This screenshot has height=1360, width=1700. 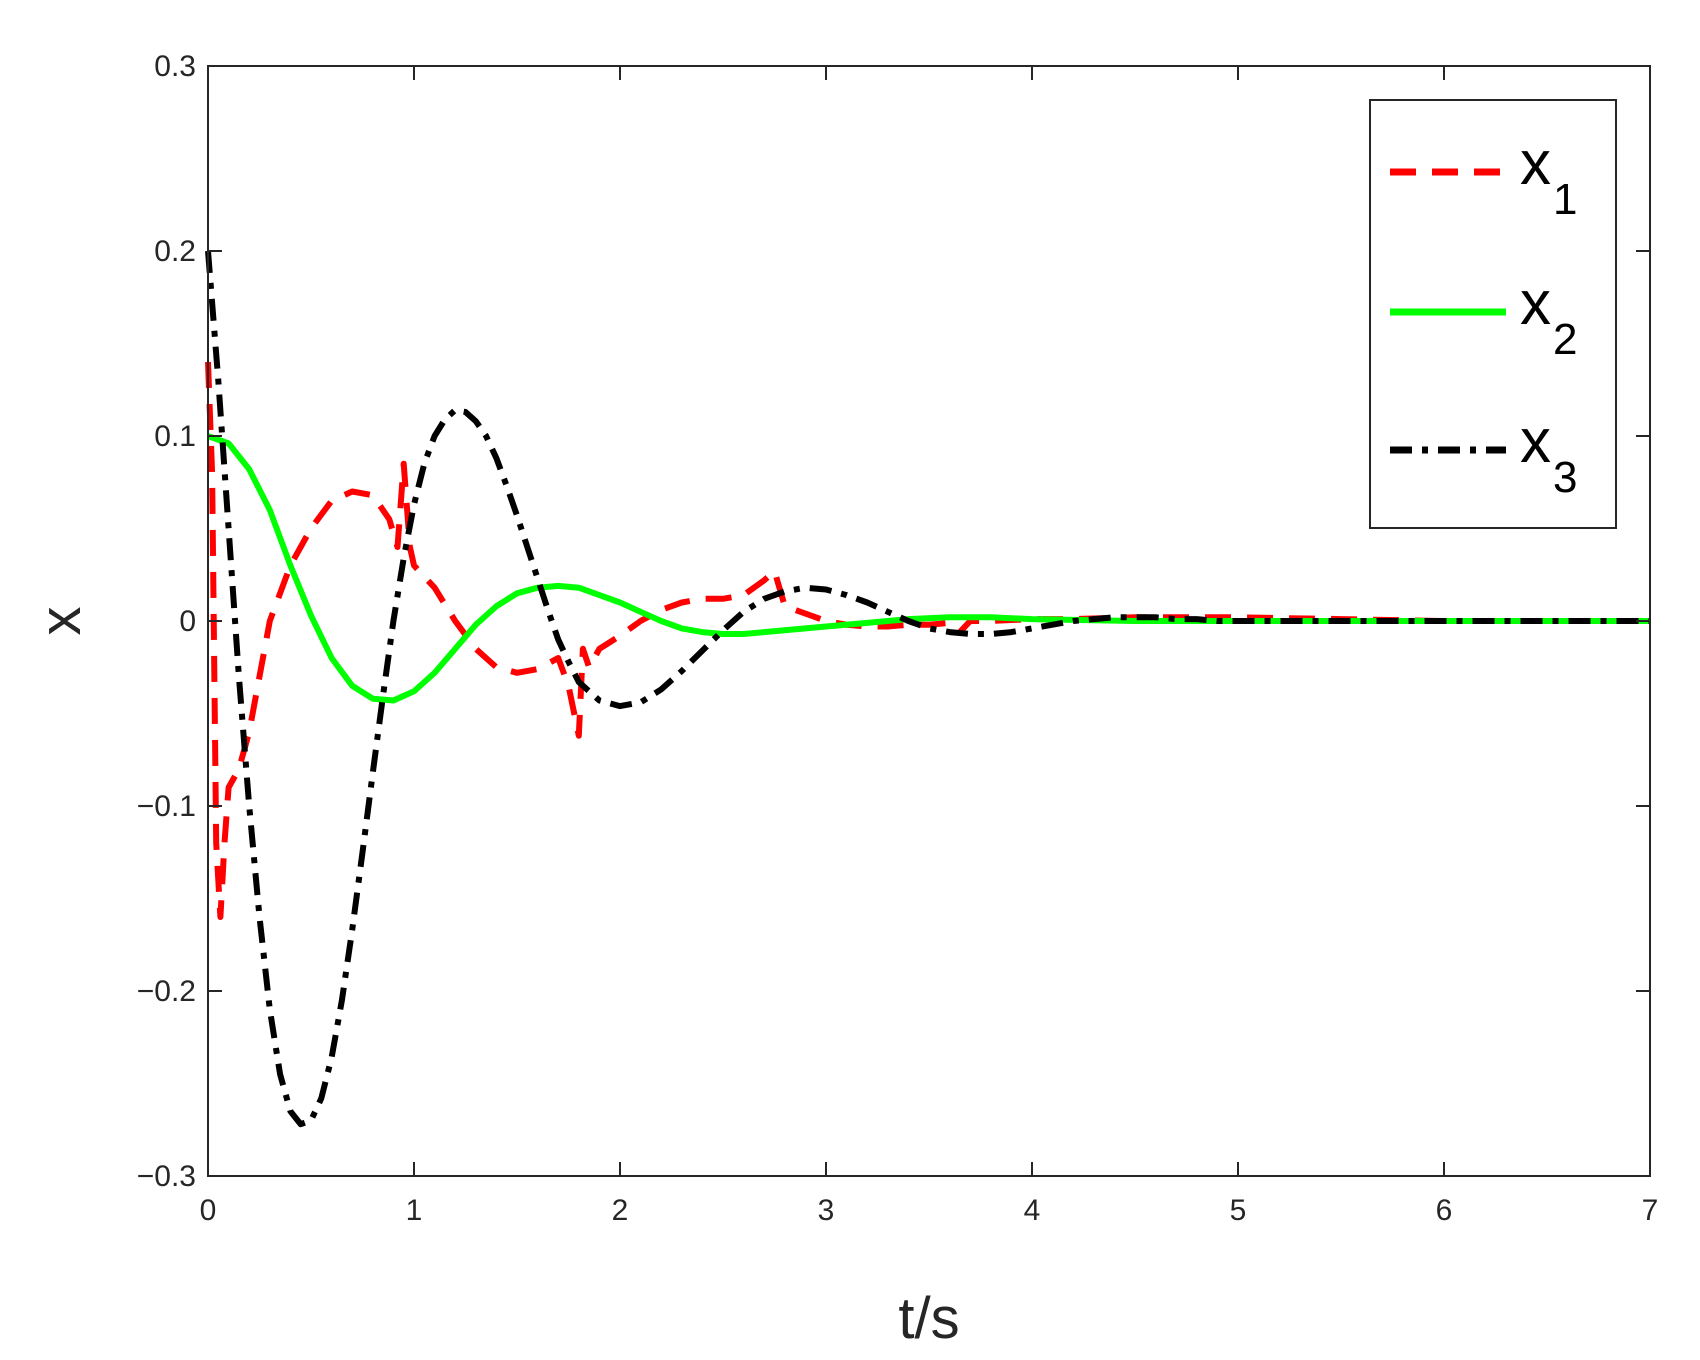 I want to click on y-tick-label: 0.1, so click(x=175, y=436).